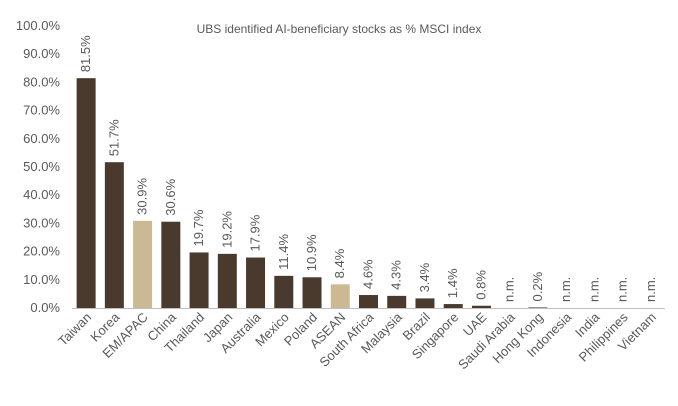 This screenshot has width=678, height=406. What do you see at coordinates (41, 110) in the screenshot?
I see `y-tick-label: 70.0%` at bounding box center [41, 110].